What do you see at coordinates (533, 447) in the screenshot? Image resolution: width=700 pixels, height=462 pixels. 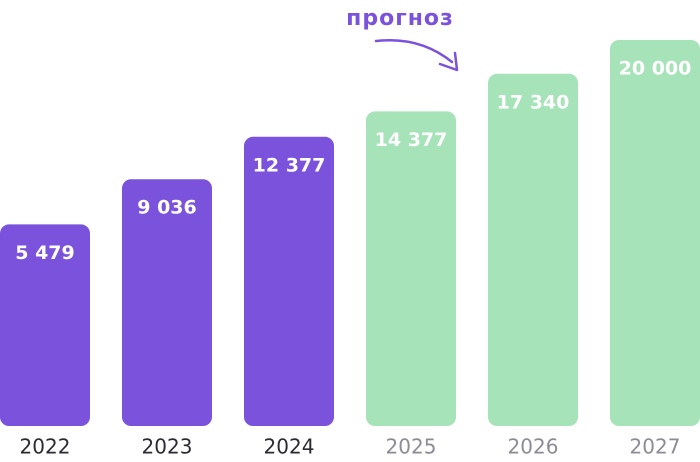 I see `x-tick-label: 2026` at bounding box center [533, 447].